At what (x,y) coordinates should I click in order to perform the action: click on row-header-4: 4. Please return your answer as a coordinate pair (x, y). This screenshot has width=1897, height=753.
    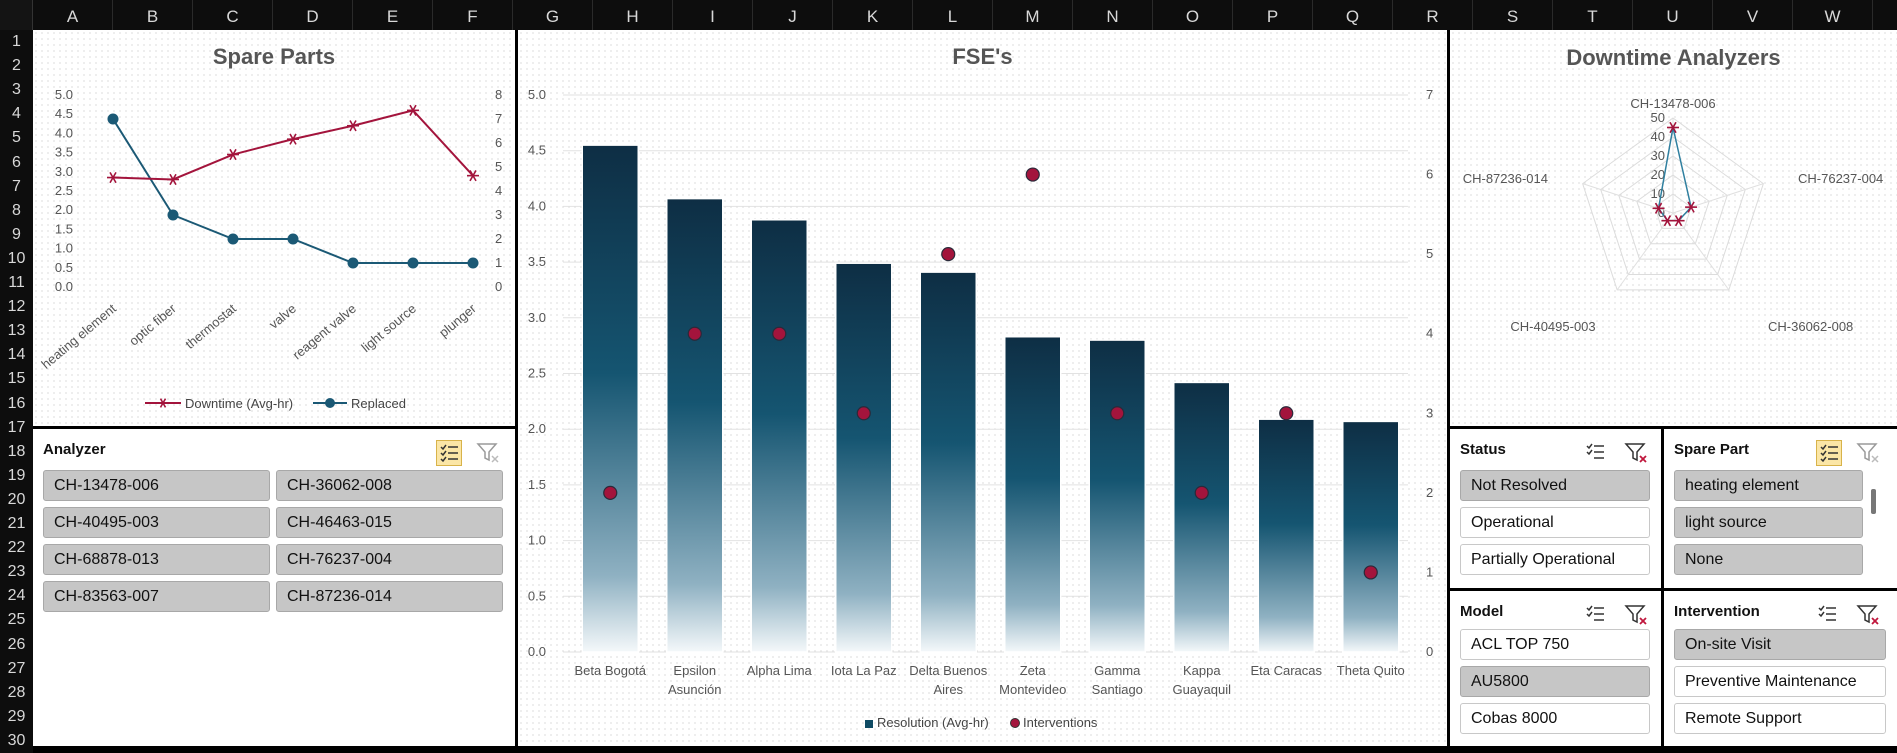
    Looking at the image, I should click on (16, 114).